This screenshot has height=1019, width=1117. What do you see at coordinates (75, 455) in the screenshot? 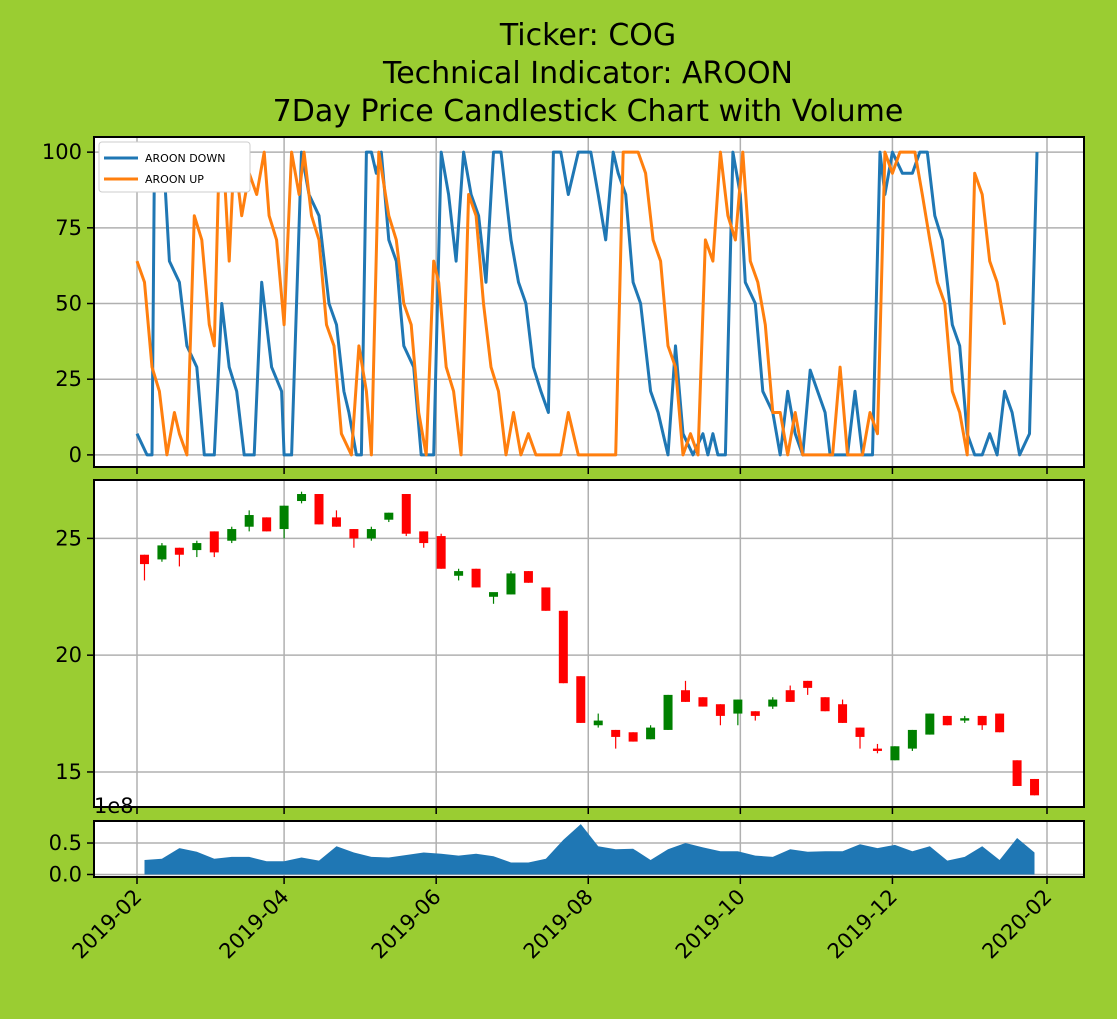
I see `y-tick-label: 0` at bounding box center [75, 455].